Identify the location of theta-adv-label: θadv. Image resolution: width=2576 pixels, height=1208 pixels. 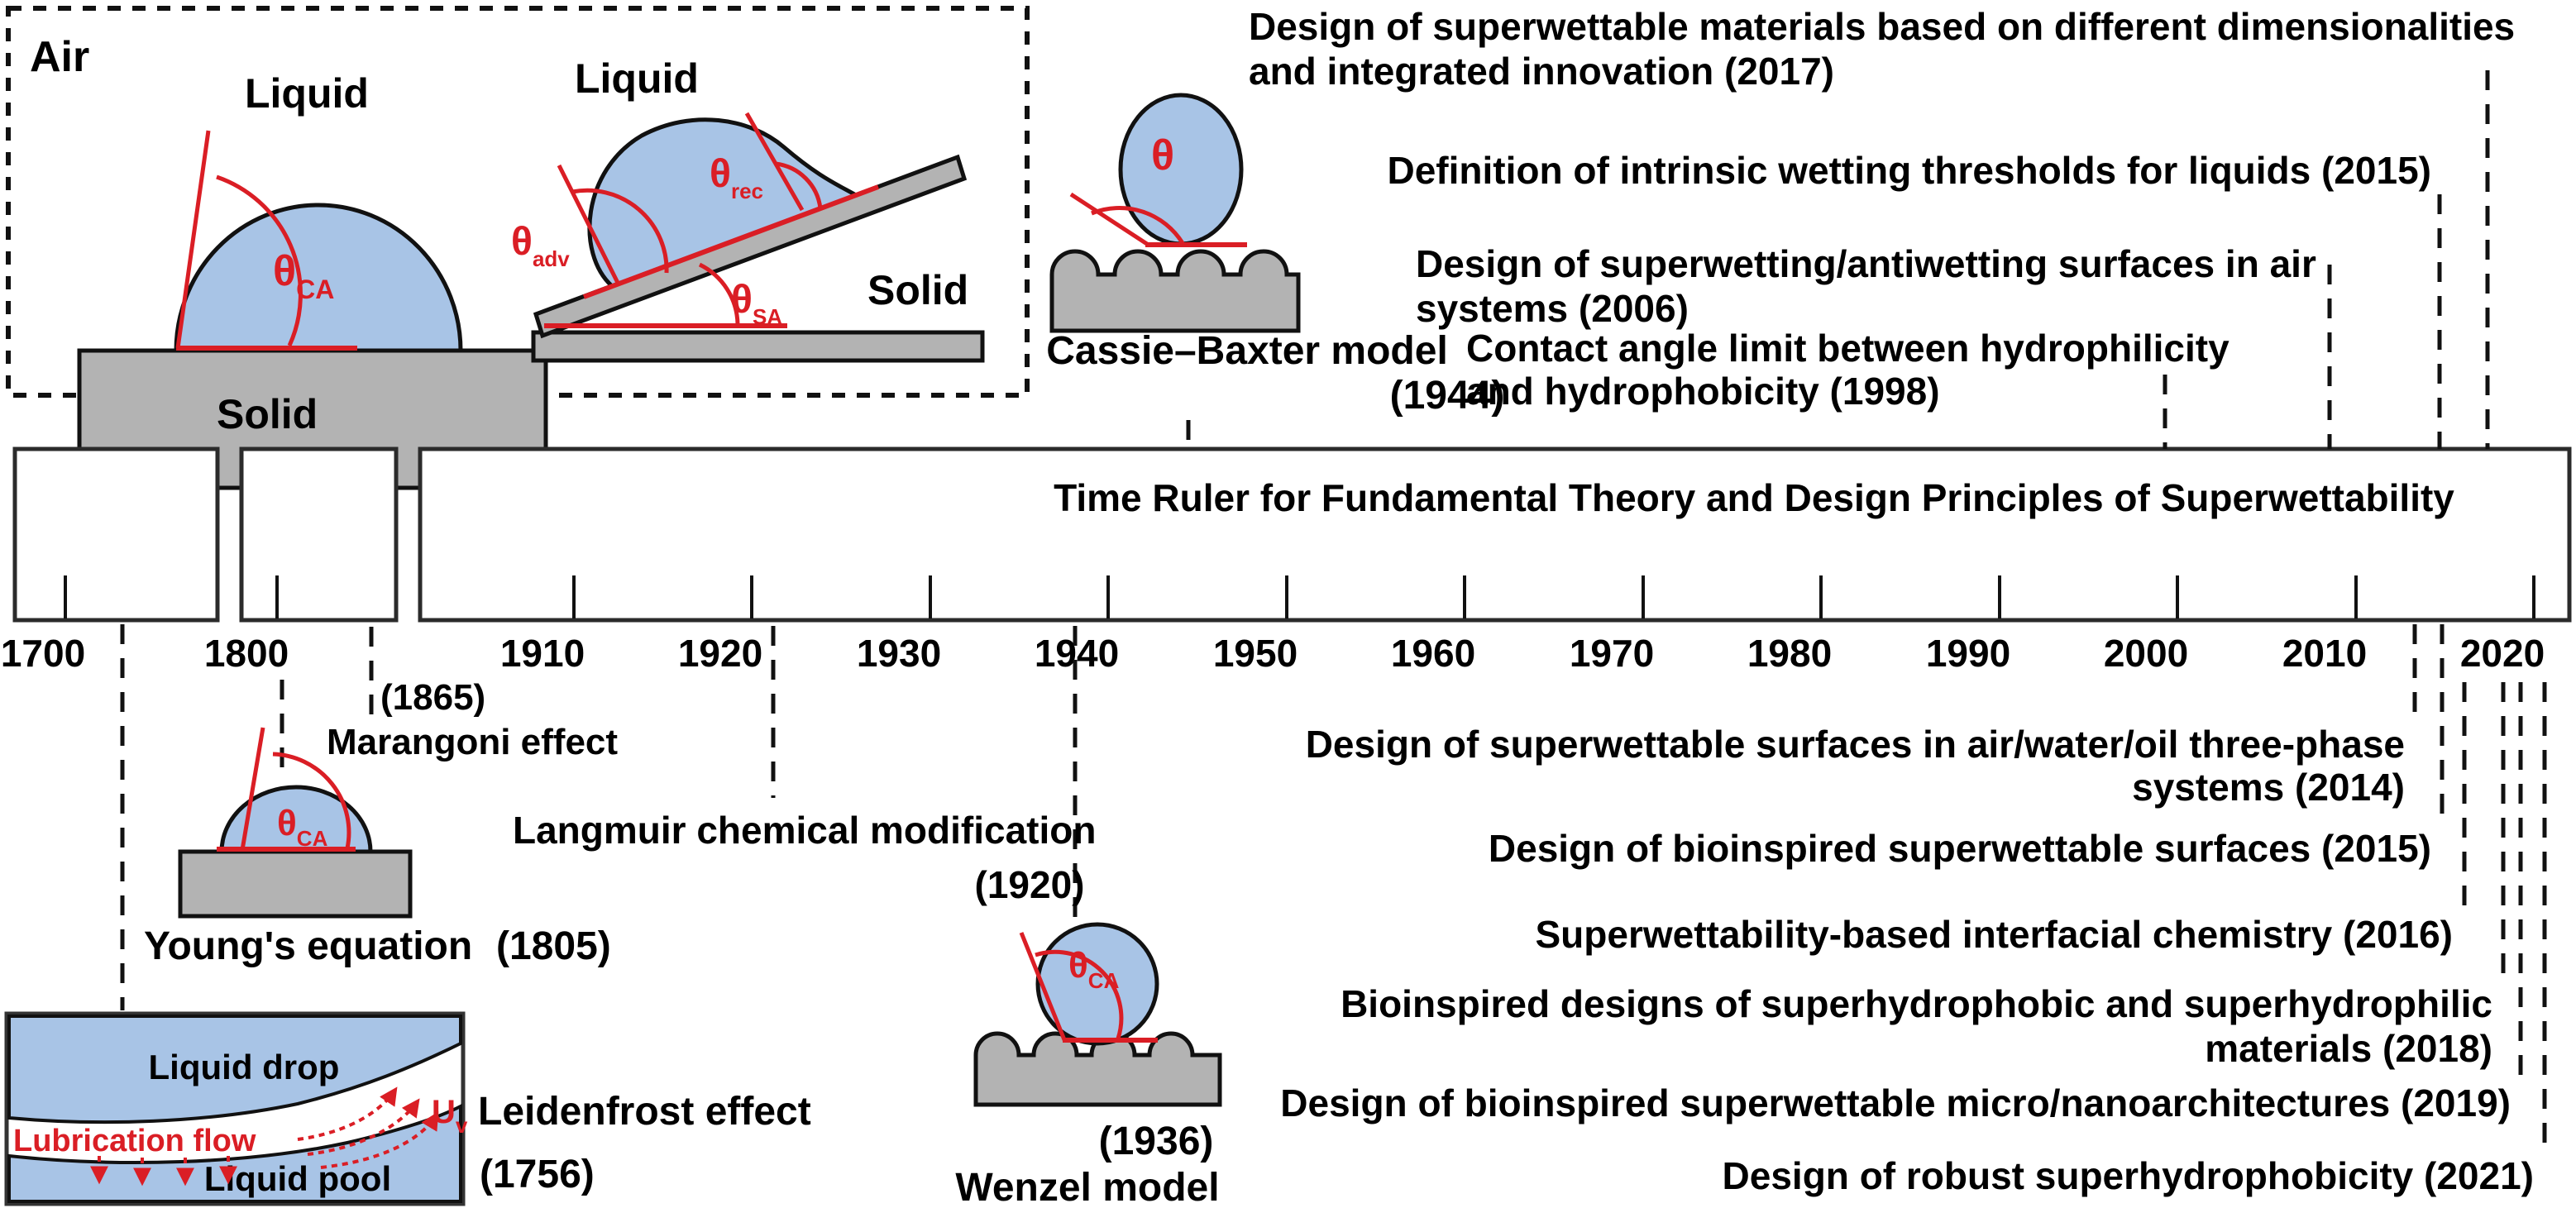
(540, 245).